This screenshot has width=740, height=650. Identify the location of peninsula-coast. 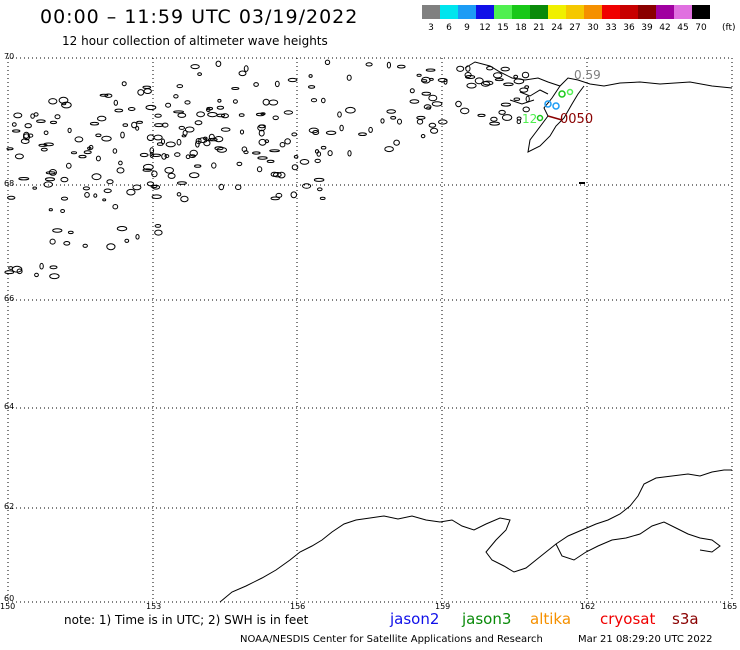
(556, 119).